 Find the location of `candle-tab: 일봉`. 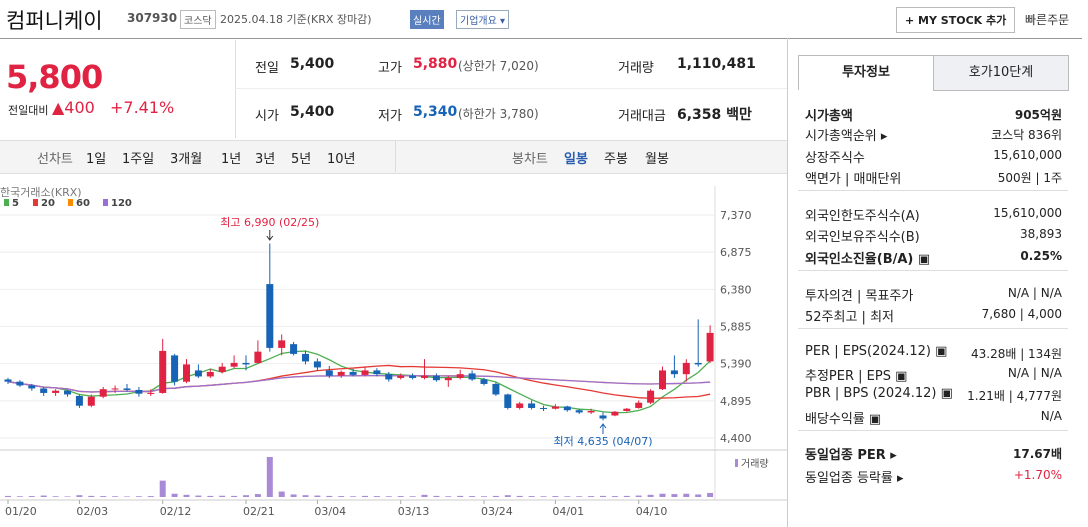

candle-tab: 일봉 is located at coordinates (576, 159).